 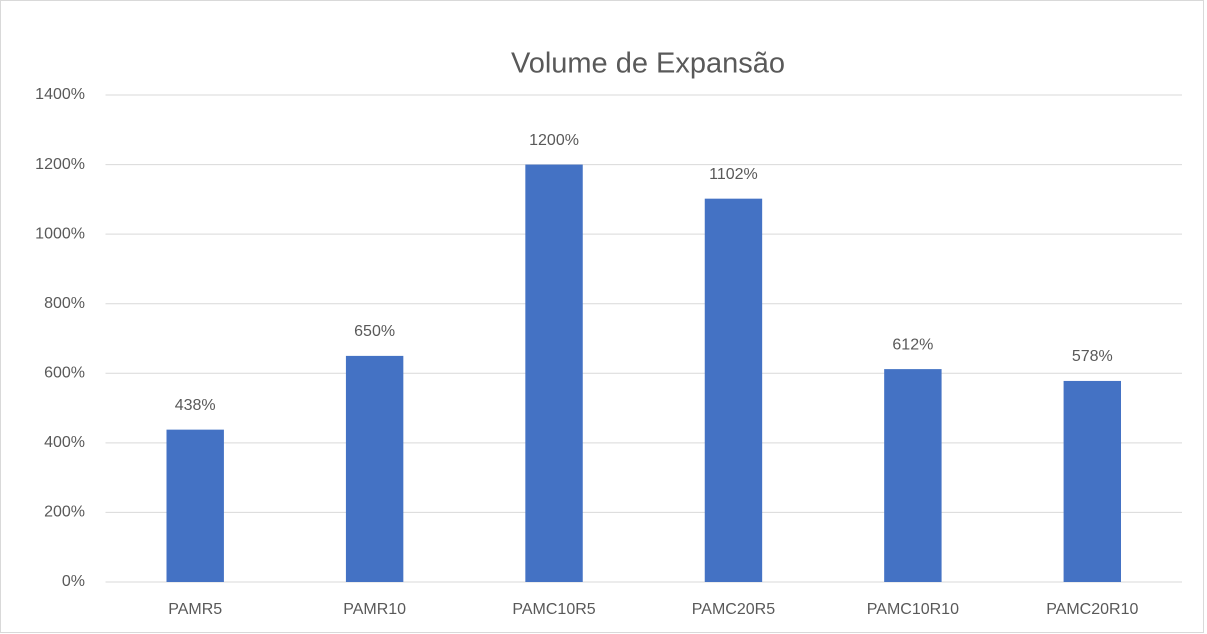 What do you see at coordinates (374, 609) in the screenshot?
I see `x-tick-label: PAMR10` at bounding box center [374, 609].